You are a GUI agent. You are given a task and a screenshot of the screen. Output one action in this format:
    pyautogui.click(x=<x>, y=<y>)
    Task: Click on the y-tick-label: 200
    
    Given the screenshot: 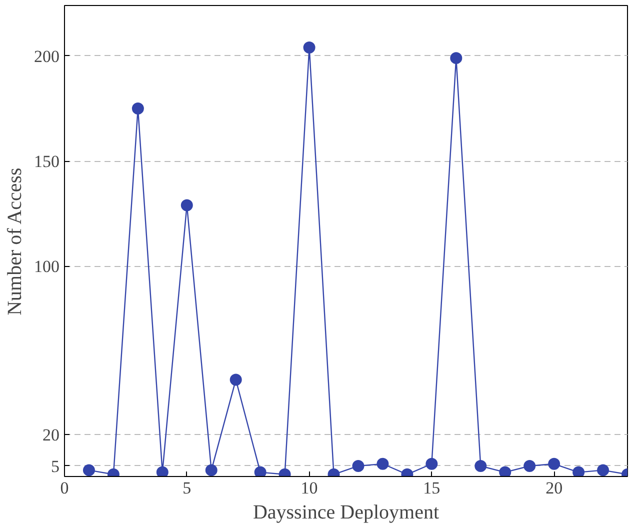 What is the action you would take?
    pyautogui.click(x=47, y=56)
    